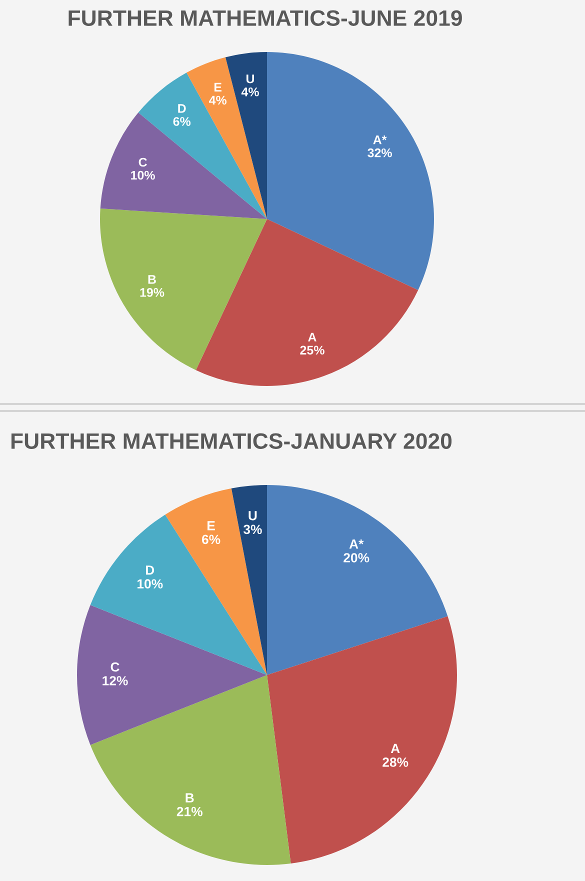 This screenshot has width=585, height=881. I want to click on data-label: 21%, so click(189, 811).